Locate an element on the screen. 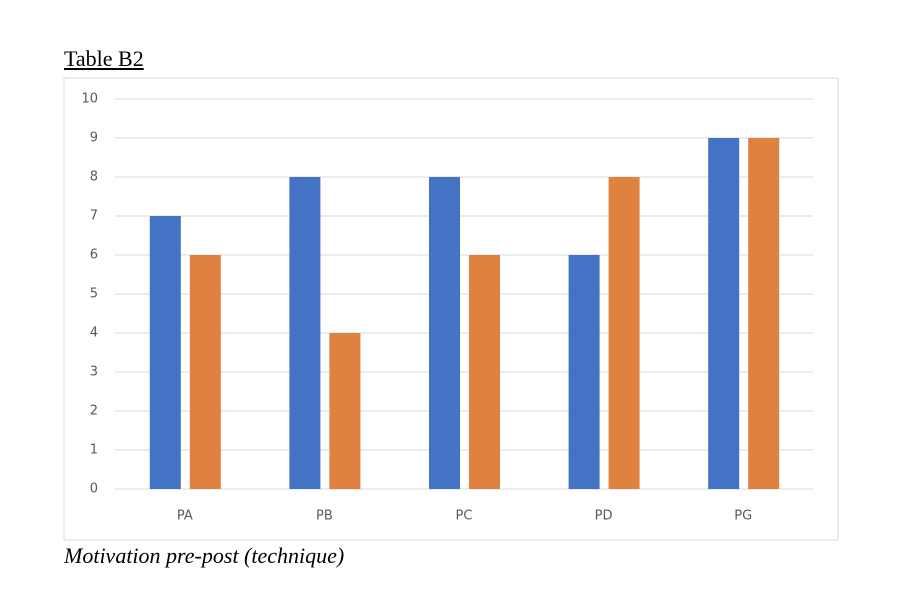 The width and height of the screenshot is (902, 610). y-tick-label: 0 is located at coordinates (94, 489).